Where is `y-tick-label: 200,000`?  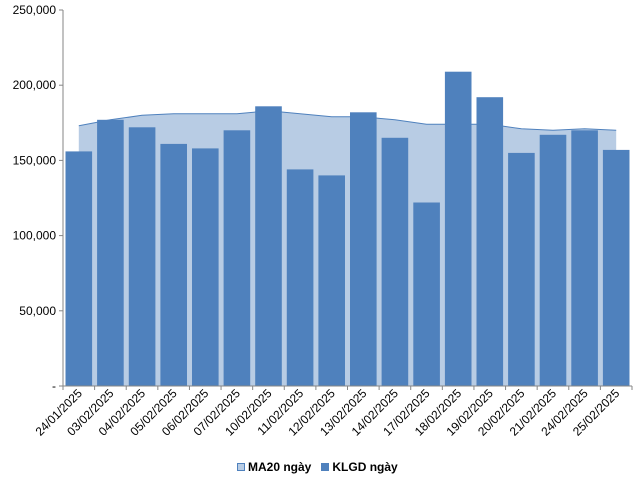 y-tick-label: 200,000 is located at coordinates (35, 85).